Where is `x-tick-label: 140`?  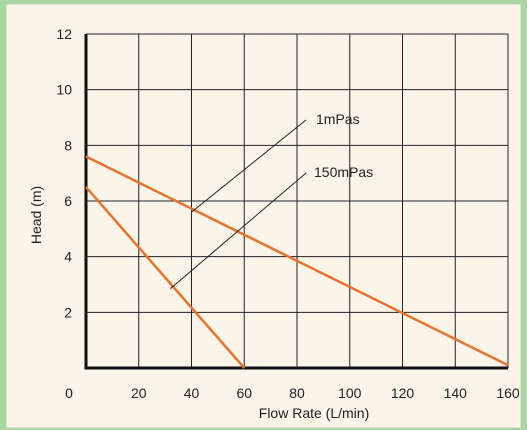
x-tick-label: 140 is located at coordinates (456, 393).